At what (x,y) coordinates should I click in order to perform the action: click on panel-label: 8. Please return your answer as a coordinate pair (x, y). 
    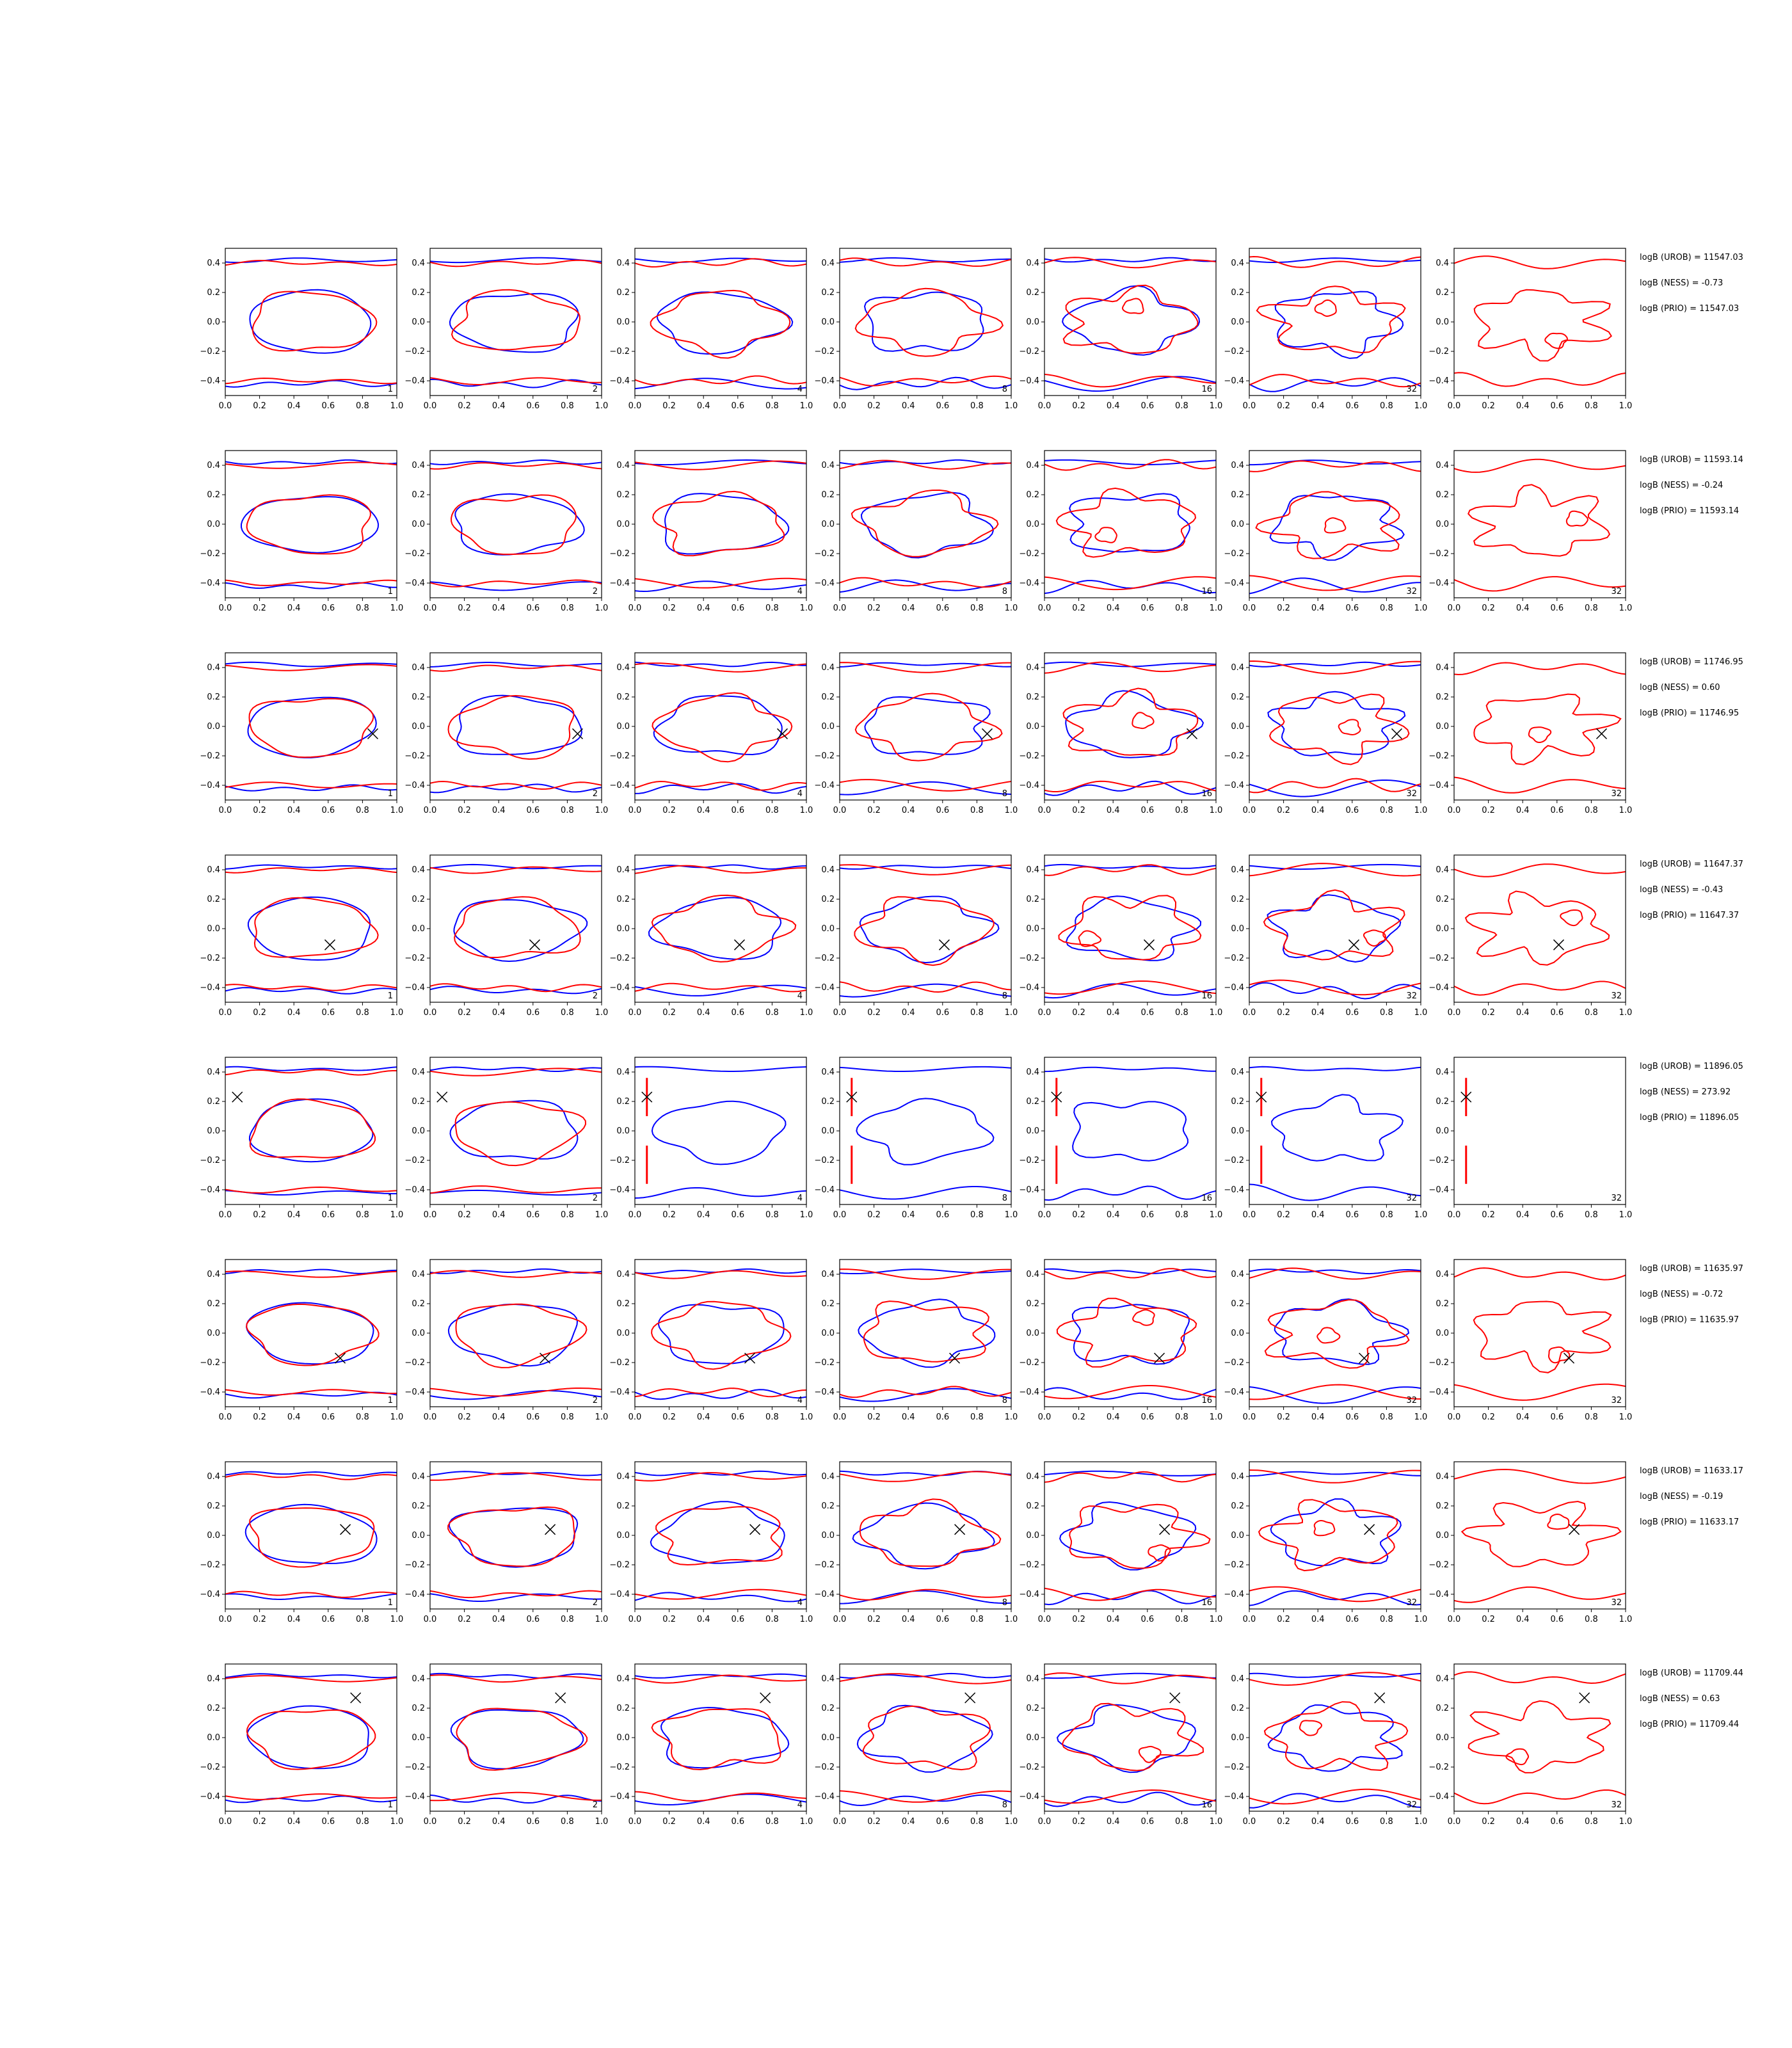
    Looking at the image, I should click on (1004, 1805).